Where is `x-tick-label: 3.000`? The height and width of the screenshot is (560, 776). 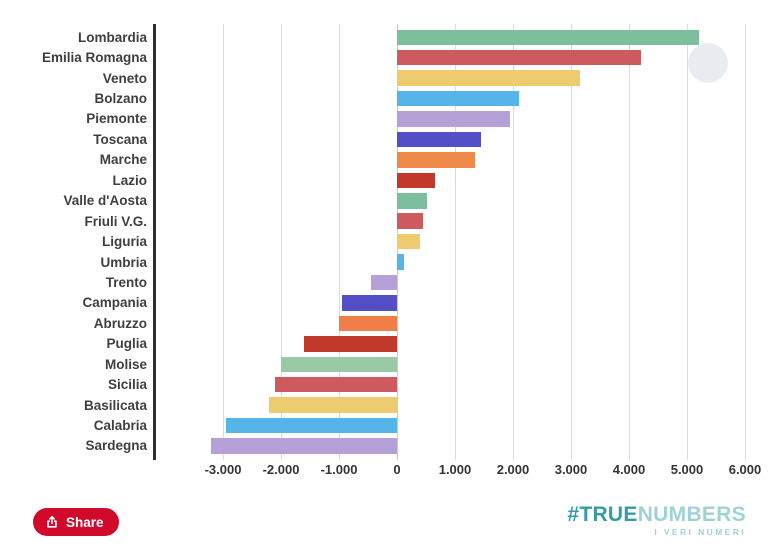 x-tick-label: 3.000 is located at coordinates (571, 469).